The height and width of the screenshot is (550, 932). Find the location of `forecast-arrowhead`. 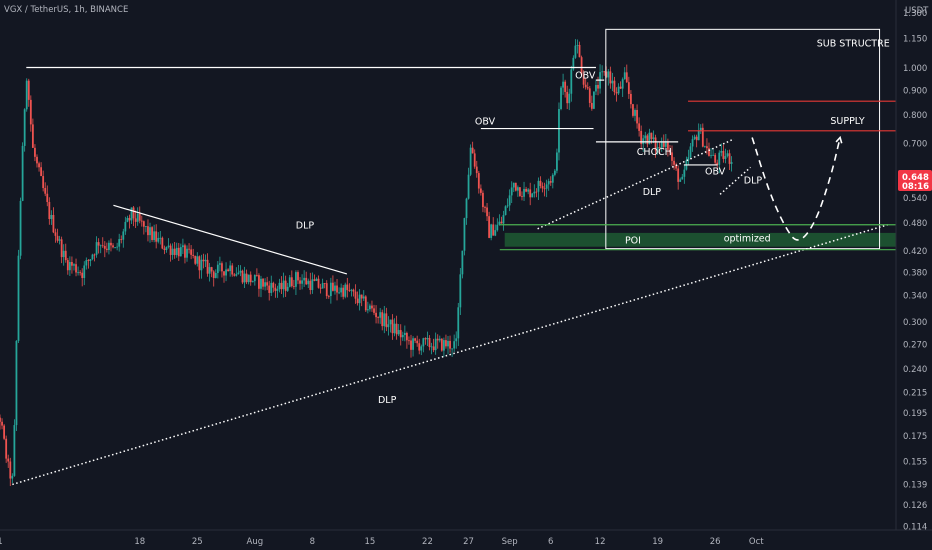

forecast-arrowhead is located at coordinates (839, 139).